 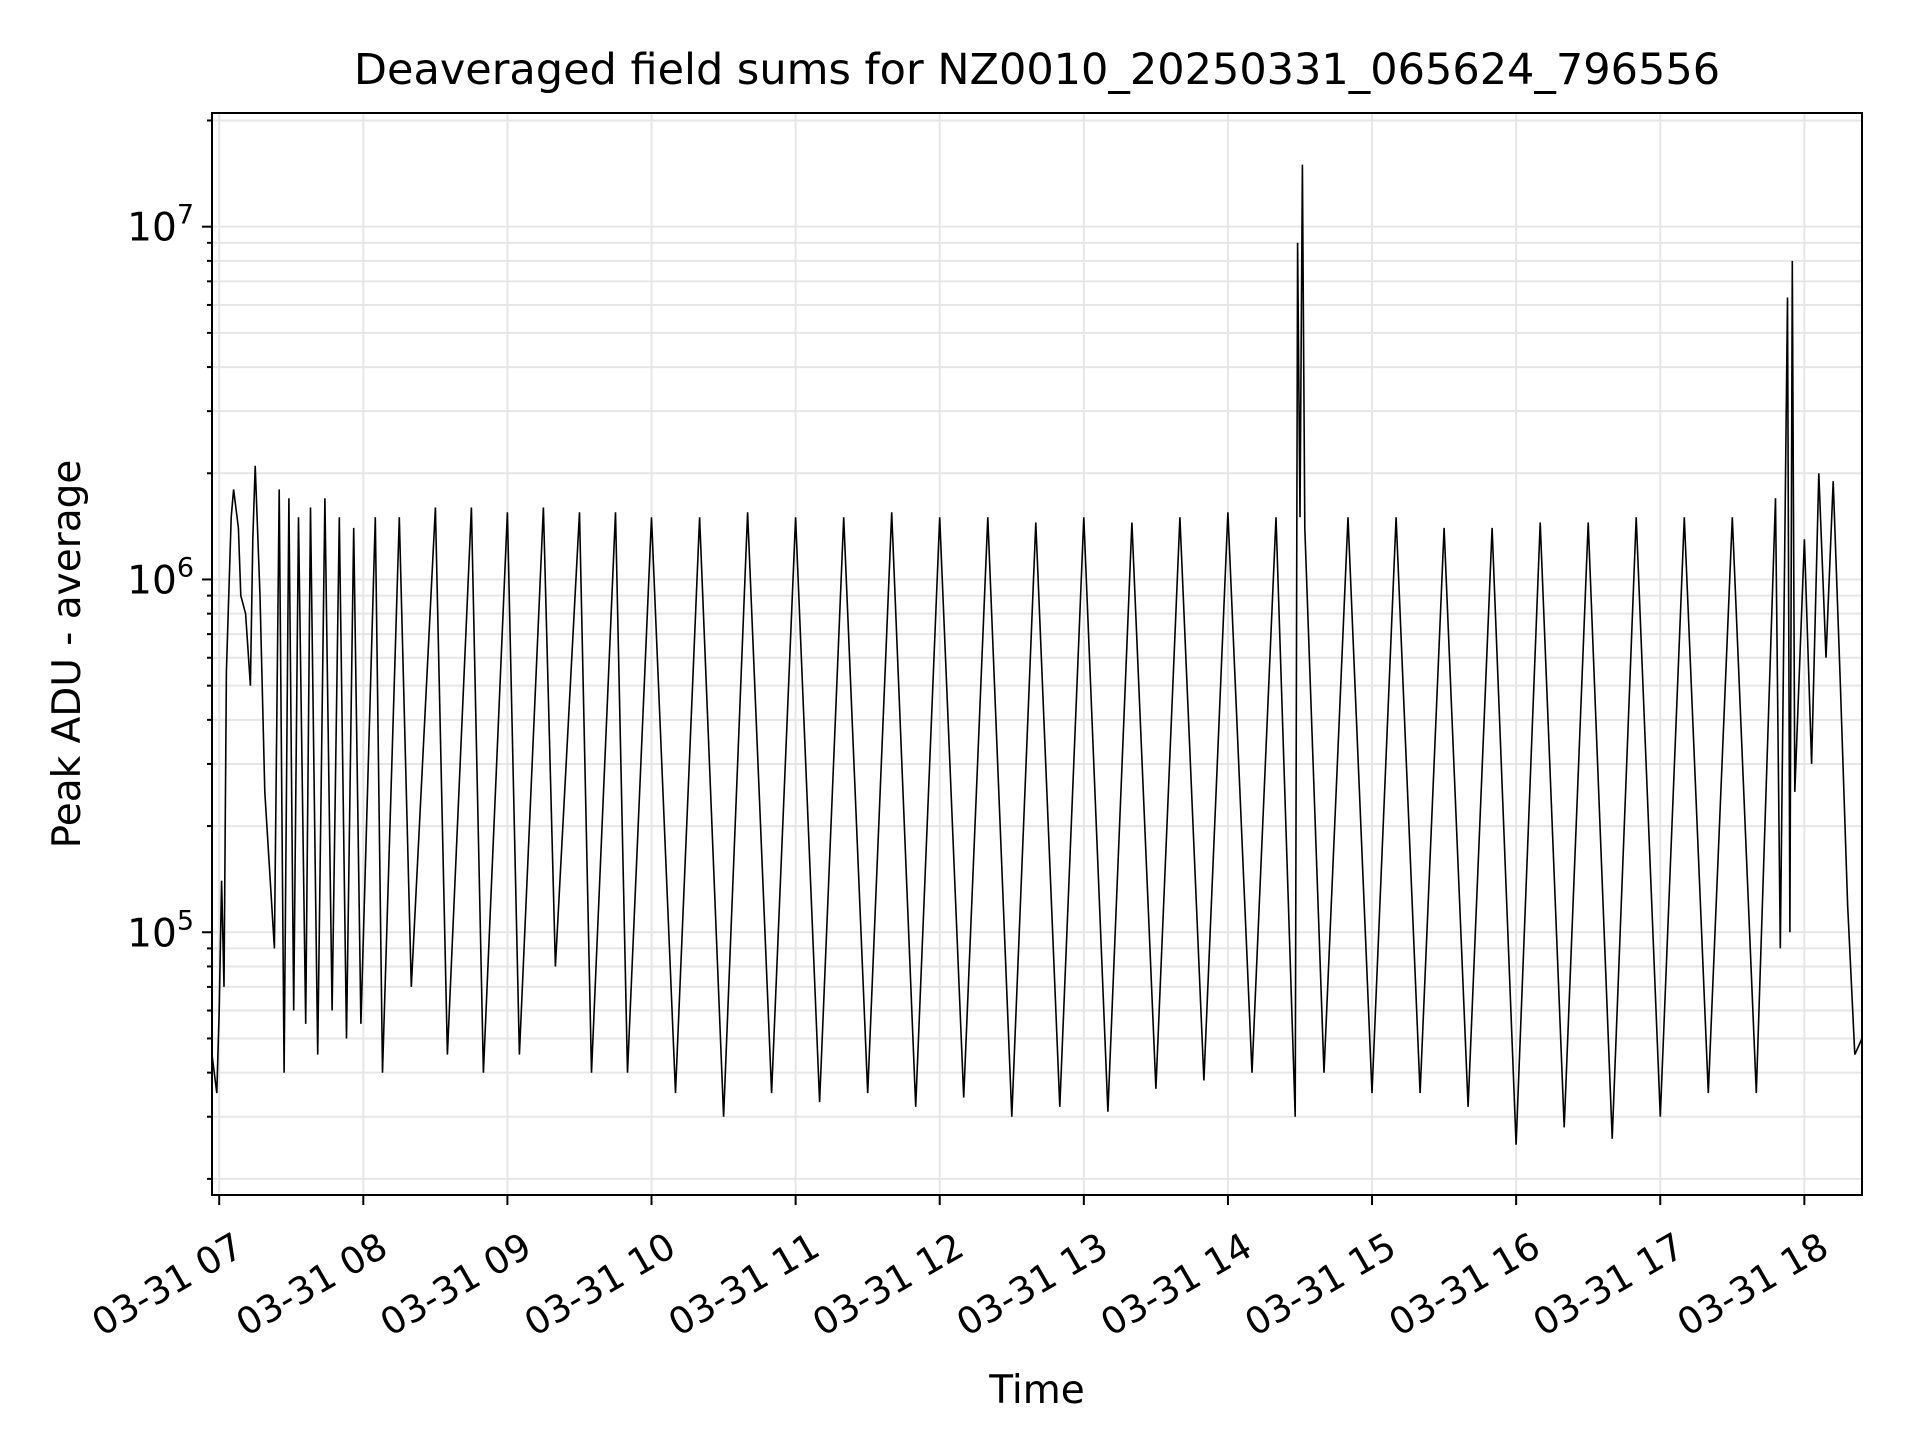 What do you see at coordinates (185, 567) in the screenshot?
I see `y-tick-exponent: 6` at bounding box center [185, 567].